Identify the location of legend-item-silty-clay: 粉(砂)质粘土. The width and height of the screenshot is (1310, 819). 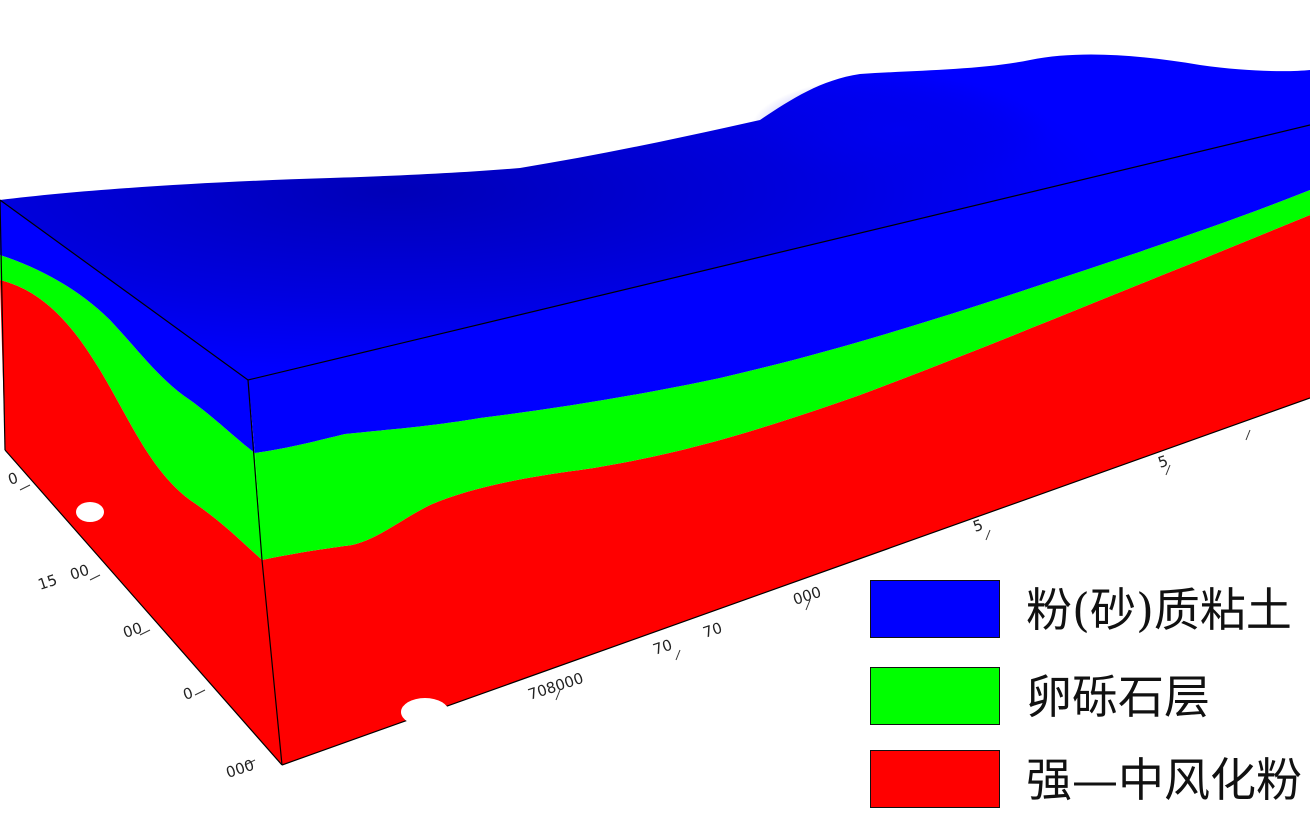
(1090, 610).